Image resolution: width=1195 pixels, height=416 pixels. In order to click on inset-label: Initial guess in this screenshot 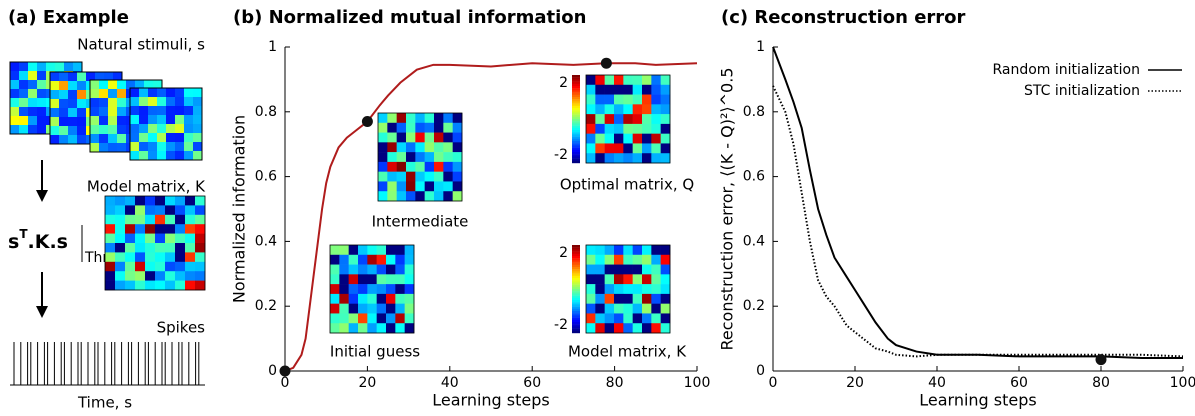, I will do `click(375, 352)`.